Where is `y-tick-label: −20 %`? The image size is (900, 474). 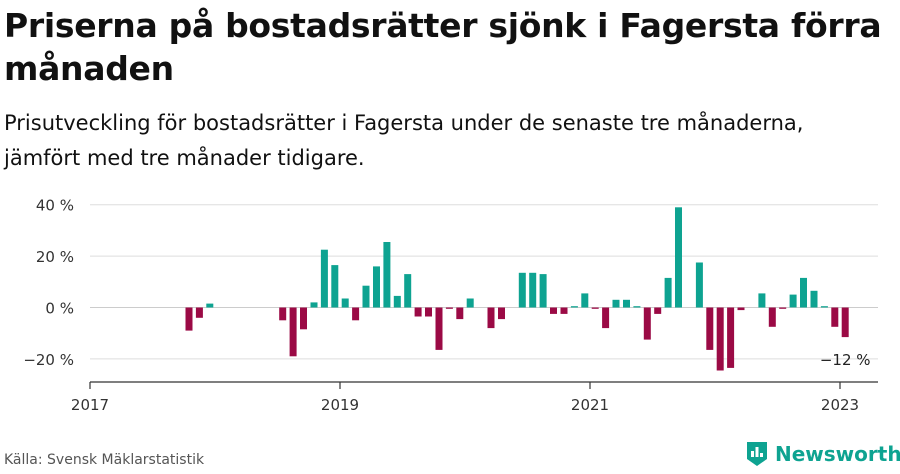
y-tick-label: −20 % is located at coordinates (48, 360).